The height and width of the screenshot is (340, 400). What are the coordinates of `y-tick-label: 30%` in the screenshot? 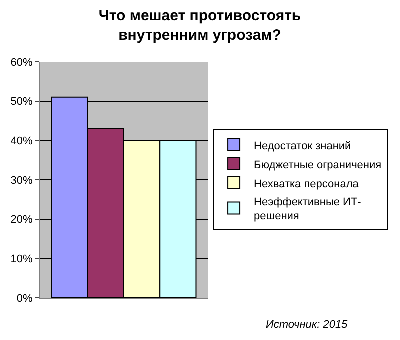 It's located at (22, 180).